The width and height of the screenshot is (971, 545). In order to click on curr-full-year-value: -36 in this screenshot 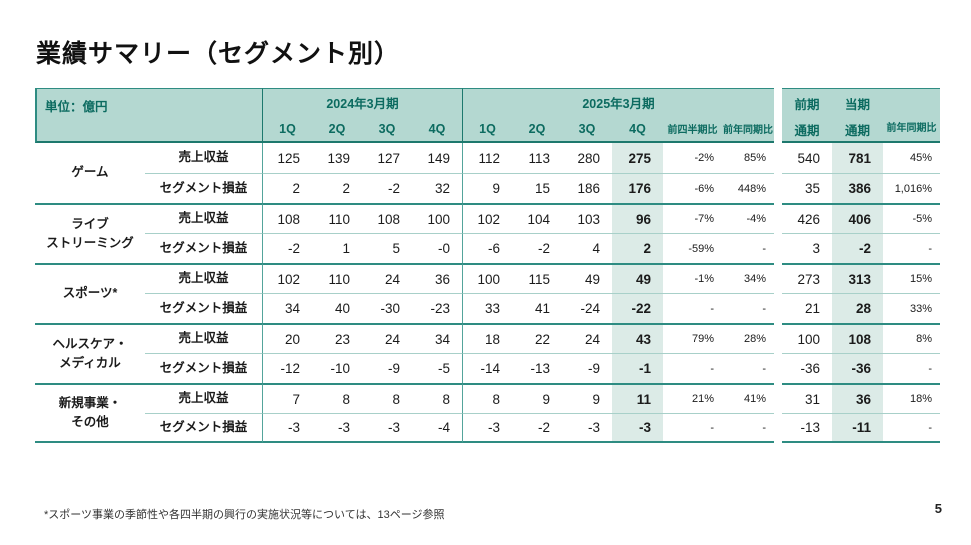, I will do `click(857, 368)`.